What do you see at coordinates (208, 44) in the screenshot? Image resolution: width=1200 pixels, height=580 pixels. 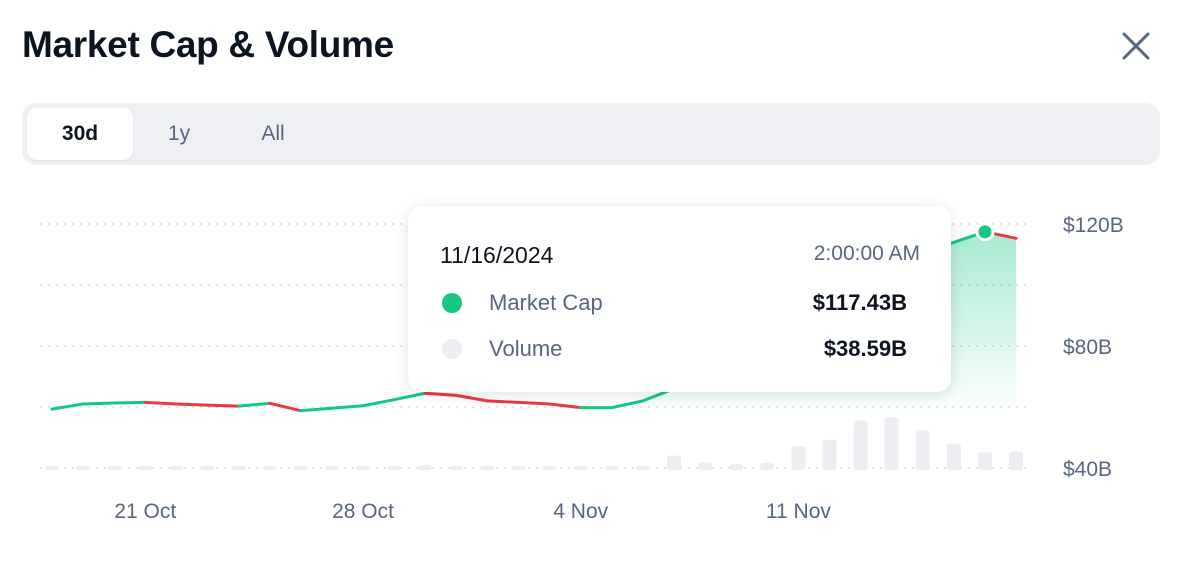 I see `modal-title: Market Cap & Volume` at bounding box center [208, 44].